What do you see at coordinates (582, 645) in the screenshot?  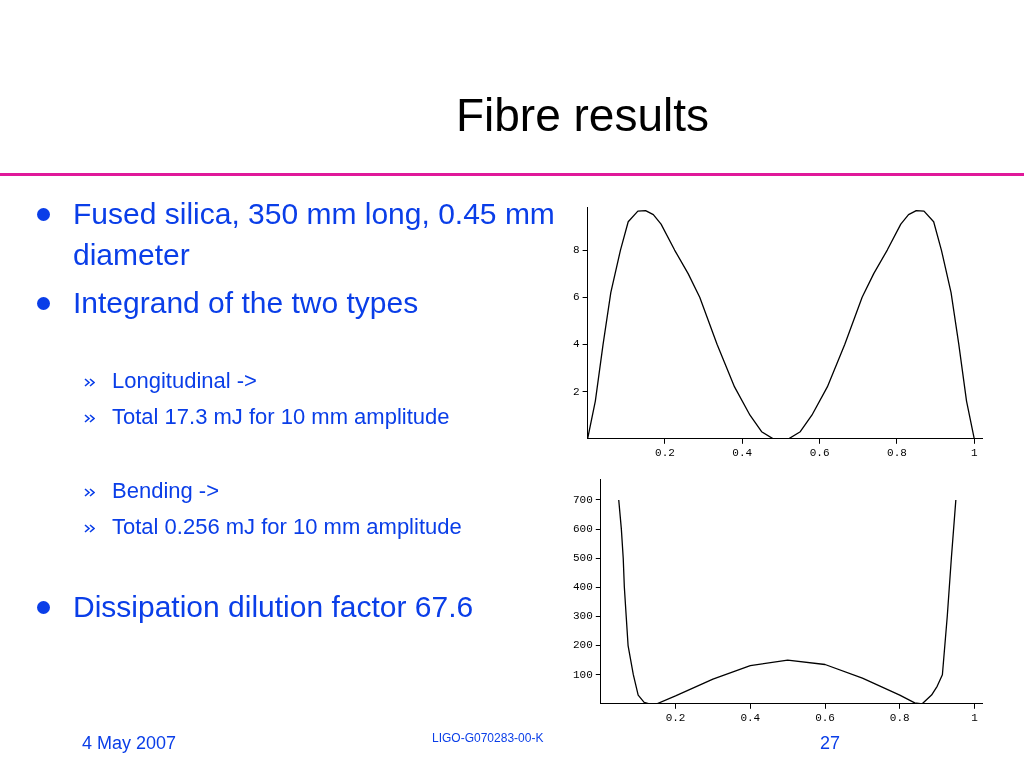 I see `y-tick-label: 200` at bounding box center [582, 645].